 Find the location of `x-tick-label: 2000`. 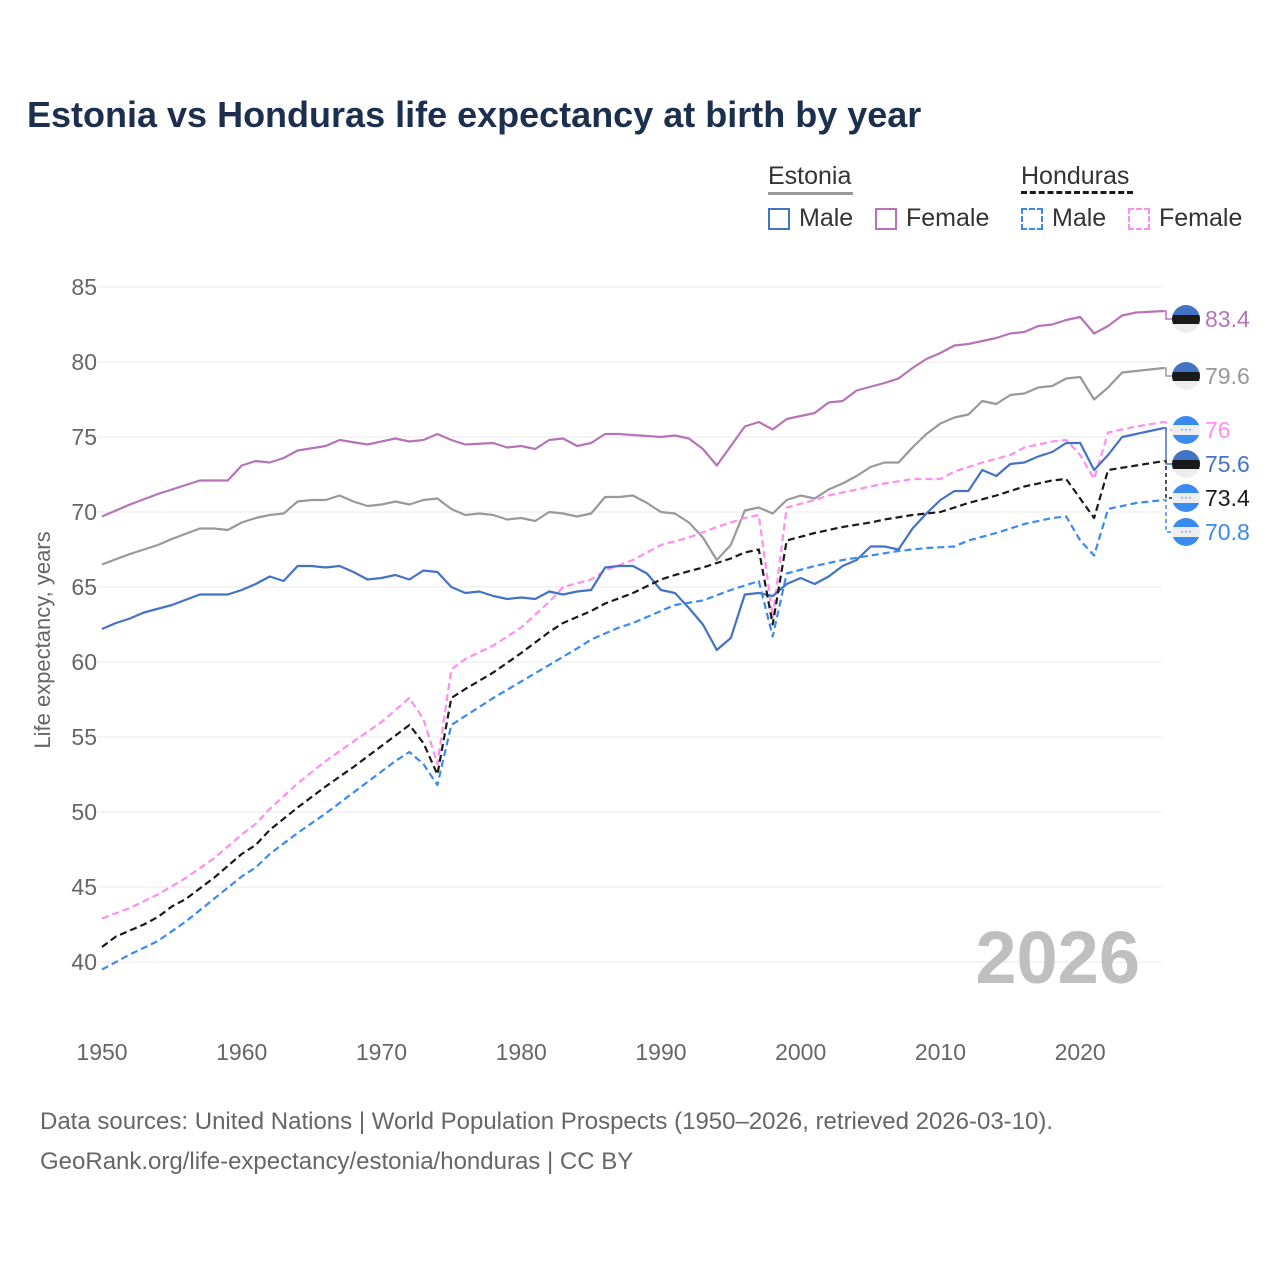

x-tick-label: 2000 is located at coordinates (800, 1052).